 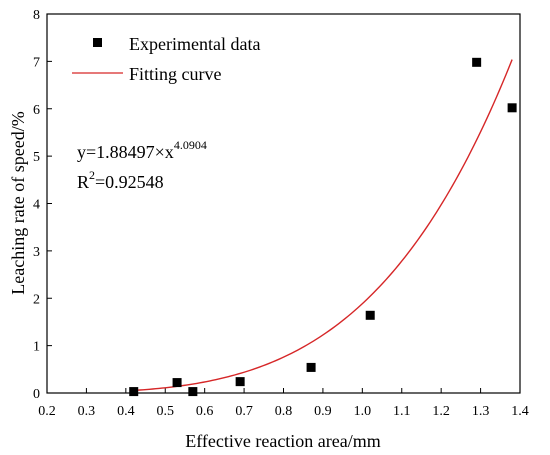 I want to click on x-tick-label: 1.0, so click(x=363, y=411).